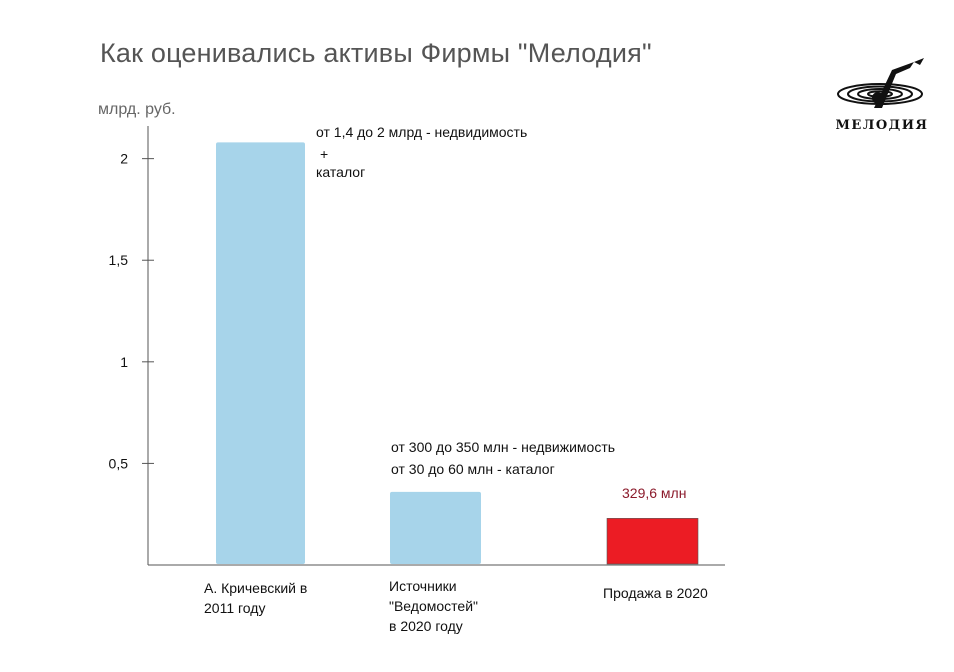 The height and width of the screenshot is (672, 954). I want to click on annotation-line: +, so click(324, 154).